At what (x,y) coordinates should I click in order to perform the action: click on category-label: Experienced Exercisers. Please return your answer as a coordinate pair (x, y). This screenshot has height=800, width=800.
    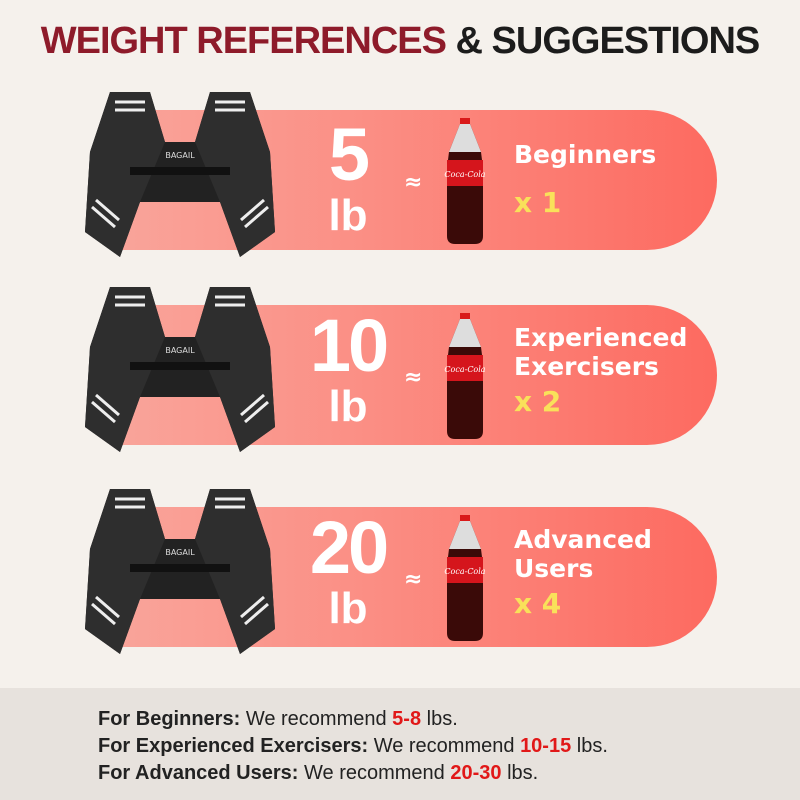
    Looking at the image, I should click on (600, 352).